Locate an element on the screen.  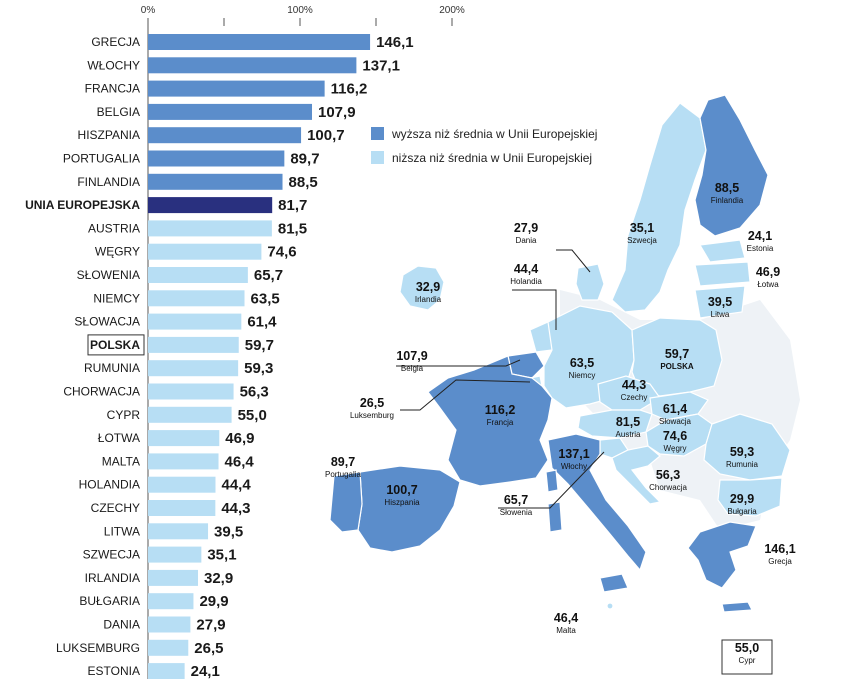
category-label: CHORWACJA is located at coordinates (101, 392).